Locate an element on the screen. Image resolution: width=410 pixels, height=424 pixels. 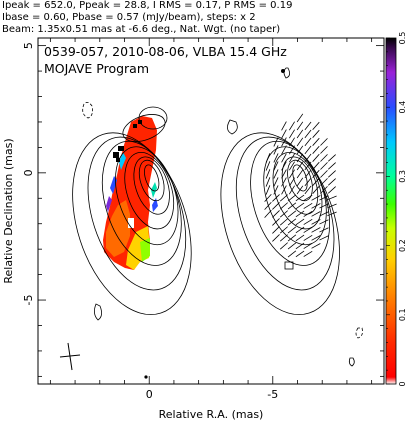
x-axis-label: Relative R.A. (mas) is located at coordinates (211, 414).